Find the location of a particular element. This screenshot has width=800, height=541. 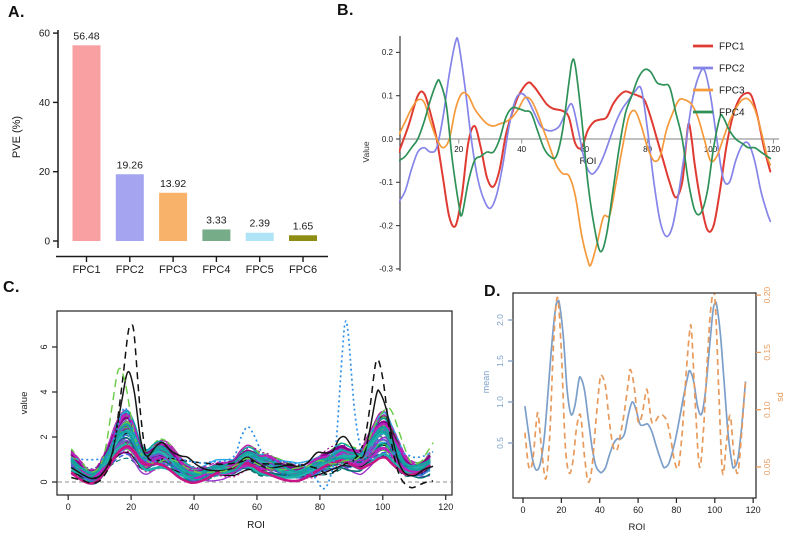

y-tick-label: 4 is located at coordinates (44, 391).